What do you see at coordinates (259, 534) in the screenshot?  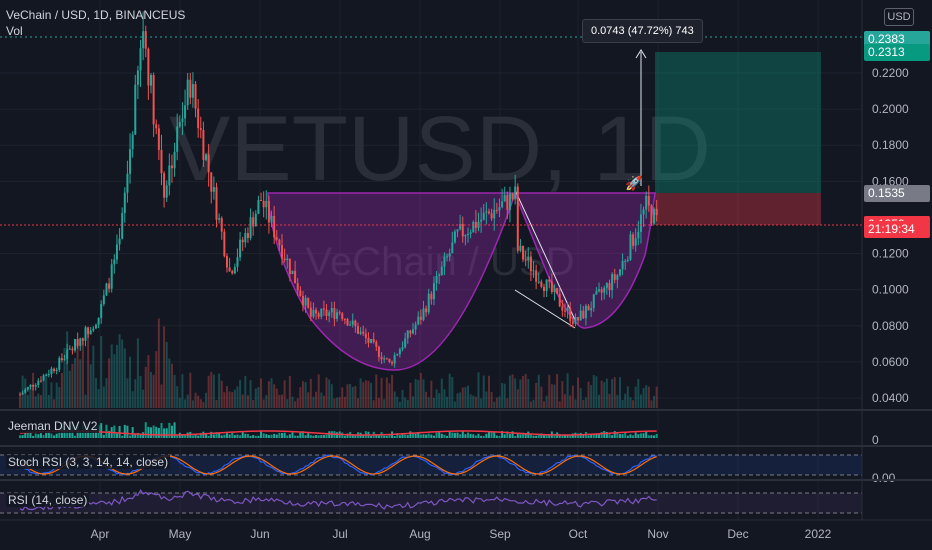 I see `time-tick: Jun` at bounding box center [259, 534].